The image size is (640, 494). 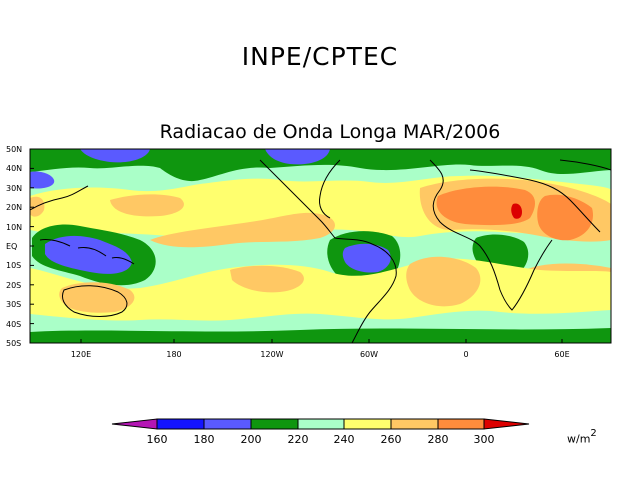 What do you see at coordinates (14, 149) in the screenshot?
I see `lat-label: 50N` at bounding box center [14, 149].